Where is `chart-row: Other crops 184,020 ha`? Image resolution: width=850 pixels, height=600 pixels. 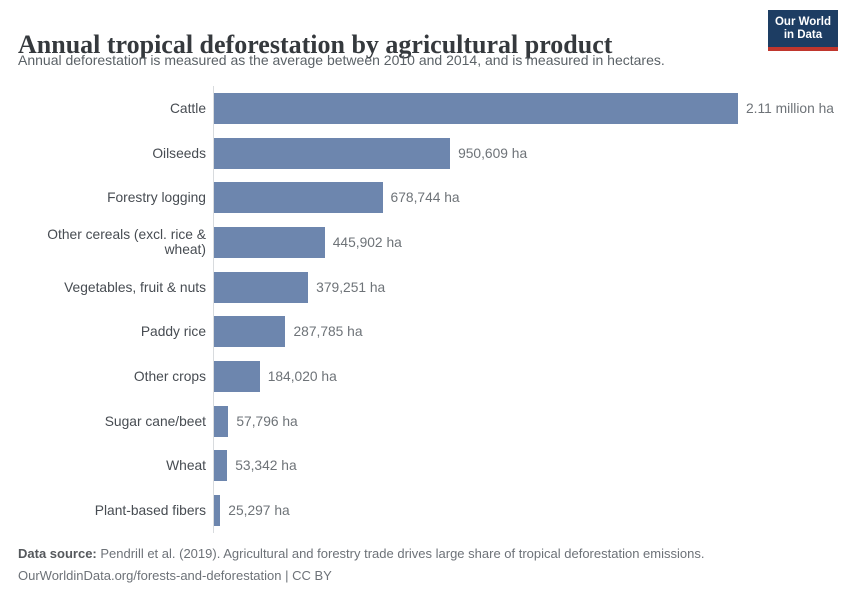 chart-row: Other crops 184,020 ha is located at coordinates (425, 376).